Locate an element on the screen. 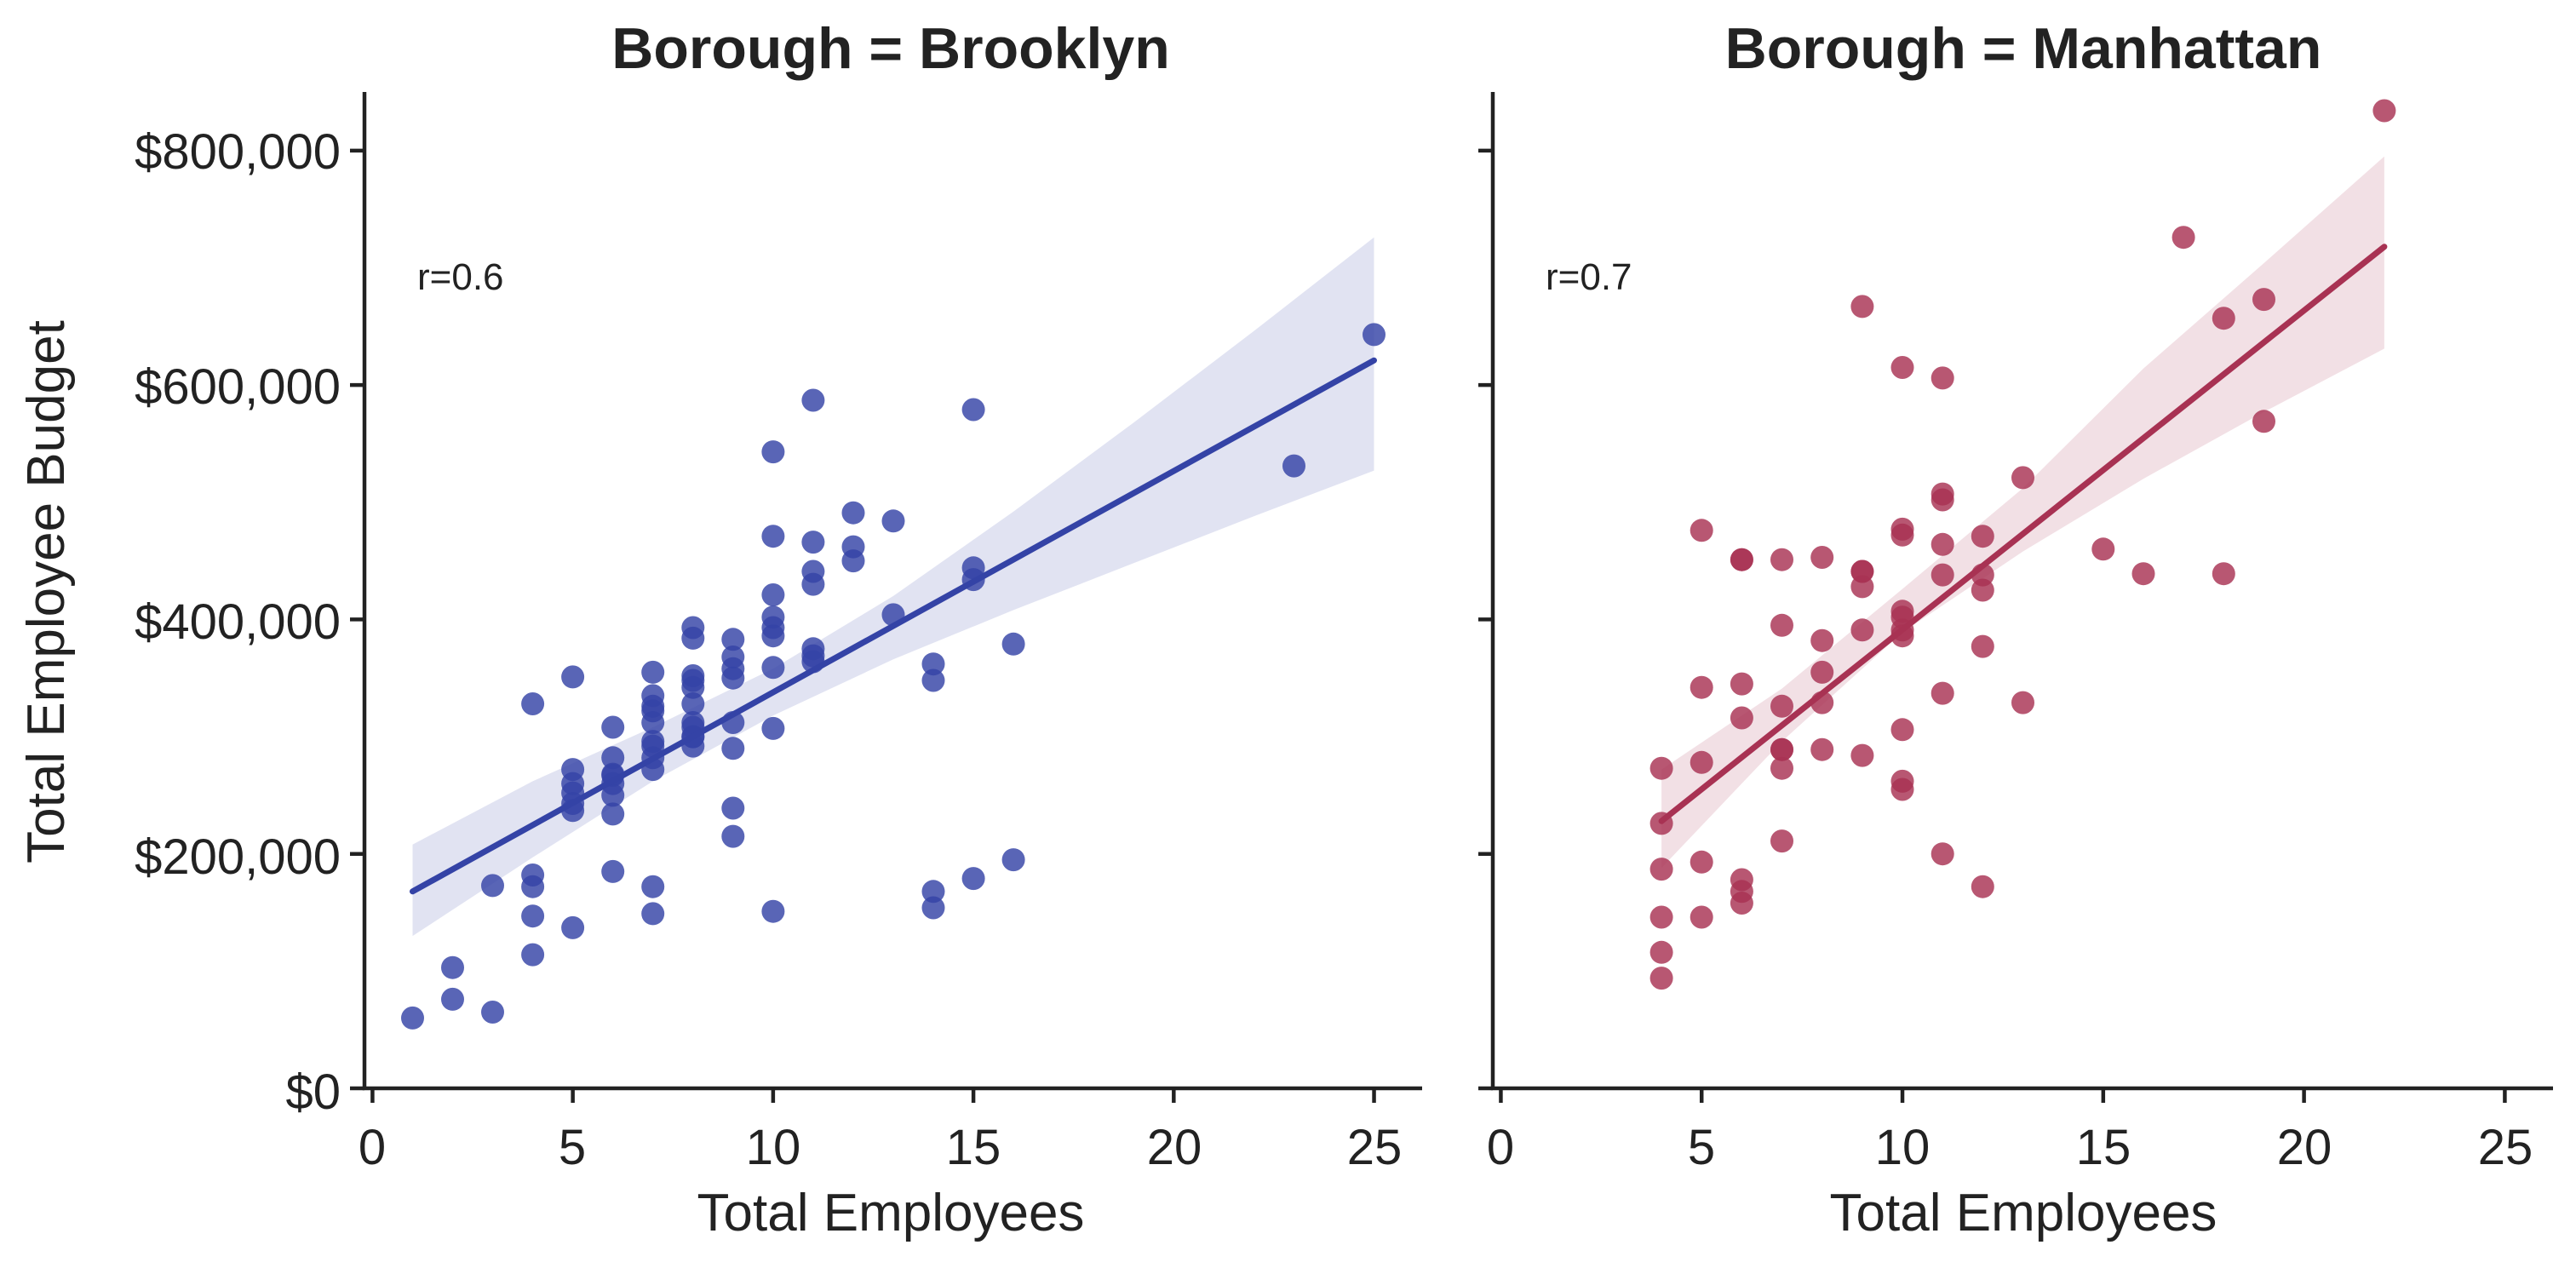  panel-title: Borough = Brooklyn is located at coordinates (890, 48).